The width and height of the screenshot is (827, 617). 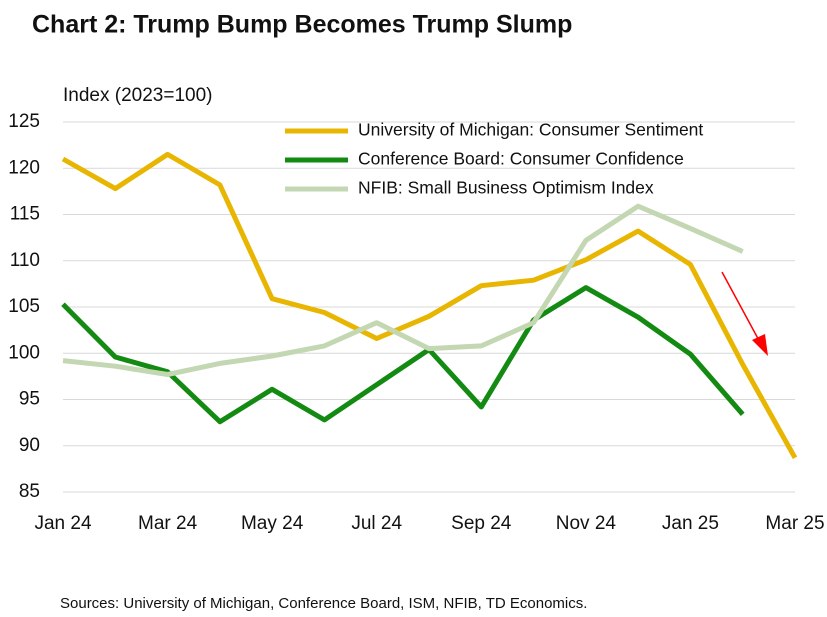 What do you see at coordinates (24, 306) in the screenshot?
I see `y-tick-label: 105` at bounding box center [24, 306].